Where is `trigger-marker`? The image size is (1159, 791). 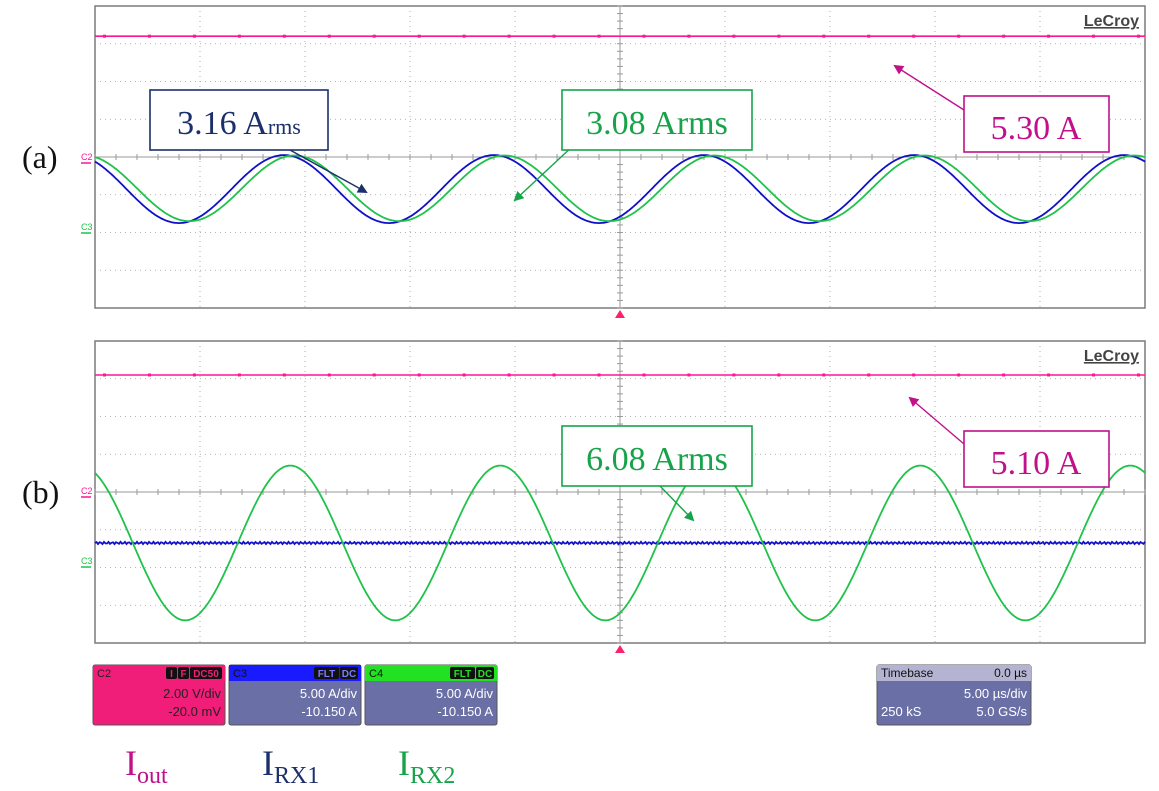
trigger-marker is located at coordinates (620, 314).